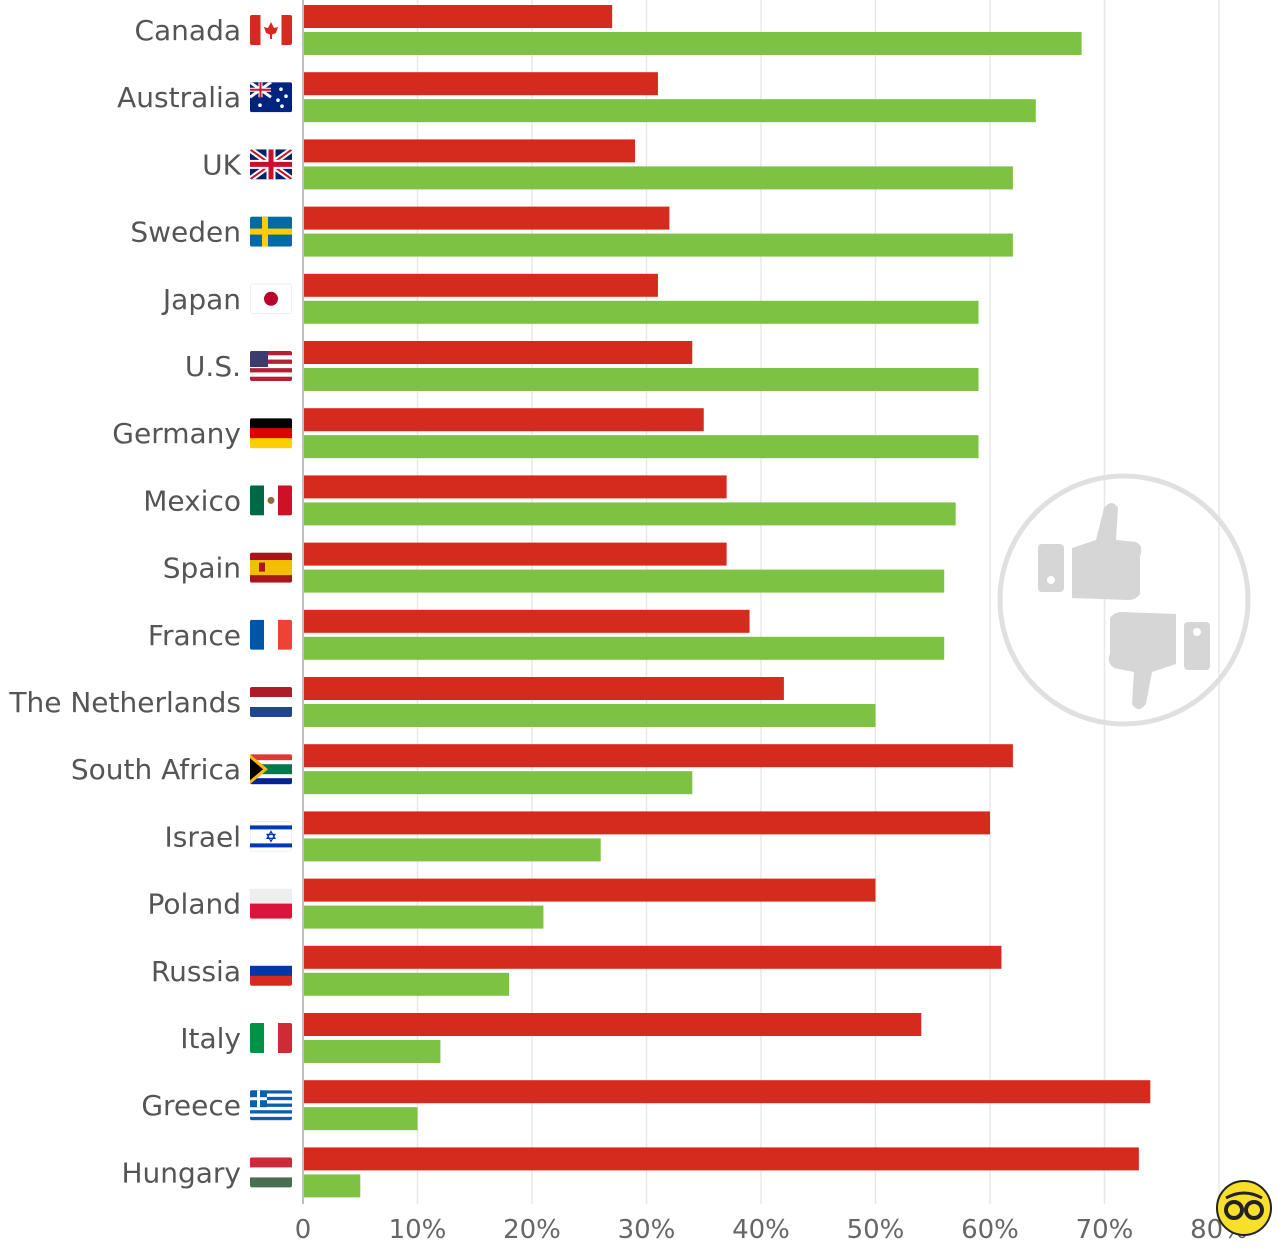 The image size is (1286, 1252). What do you see at coordinates (271, 769) in the screenshot?
I see `flag-south-africa-icon` at bounding box center [271, 769].